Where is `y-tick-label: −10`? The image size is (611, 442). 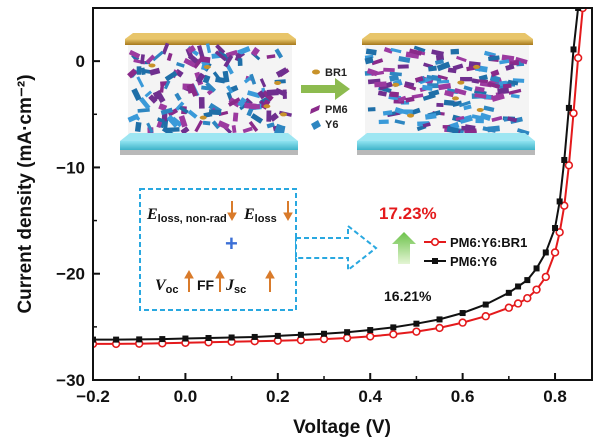
y-tick-label: −10 is located at coordinates (70, 167).